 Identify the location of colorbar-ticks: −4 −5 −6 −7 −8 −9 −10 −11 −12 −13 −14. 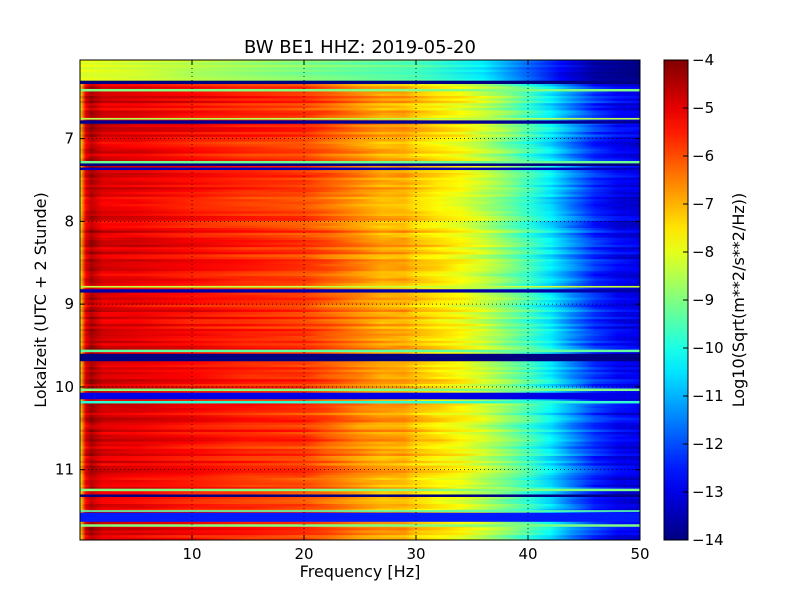
(703, 300).